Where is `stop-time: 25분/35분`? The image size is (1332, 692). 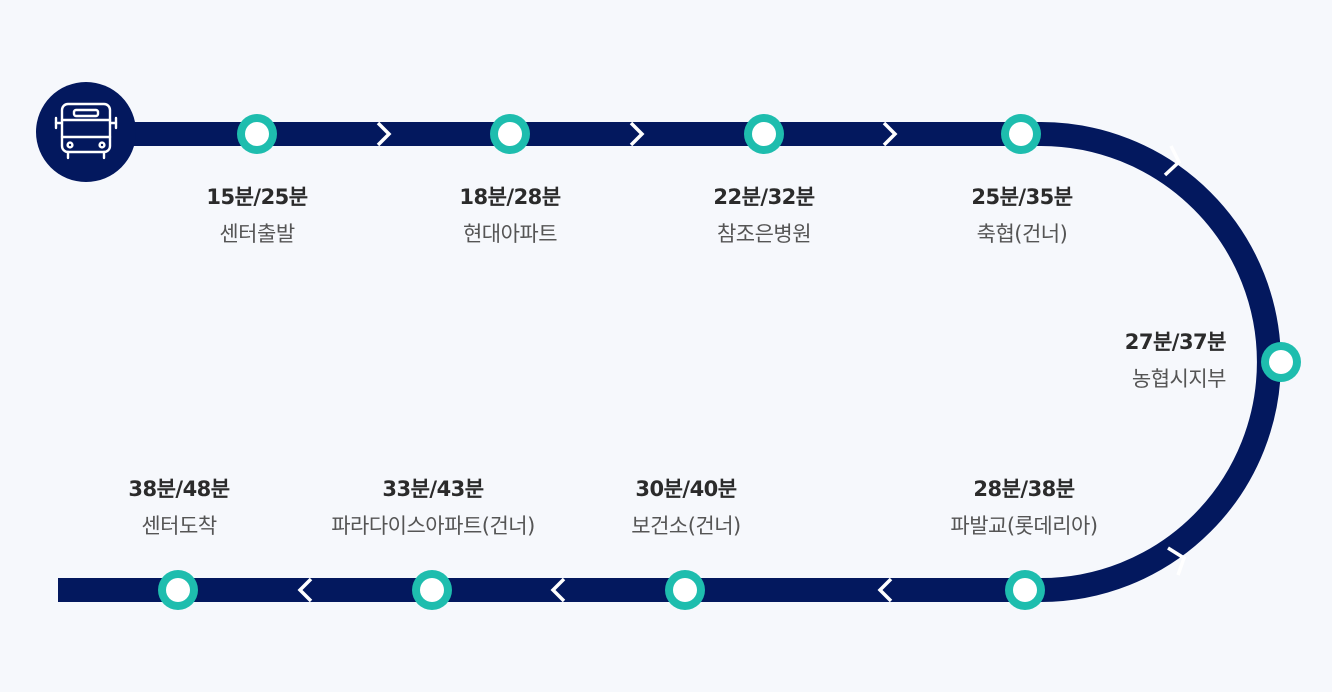 stop-time: 25분/35분 is located at coordinates (1022, 197).